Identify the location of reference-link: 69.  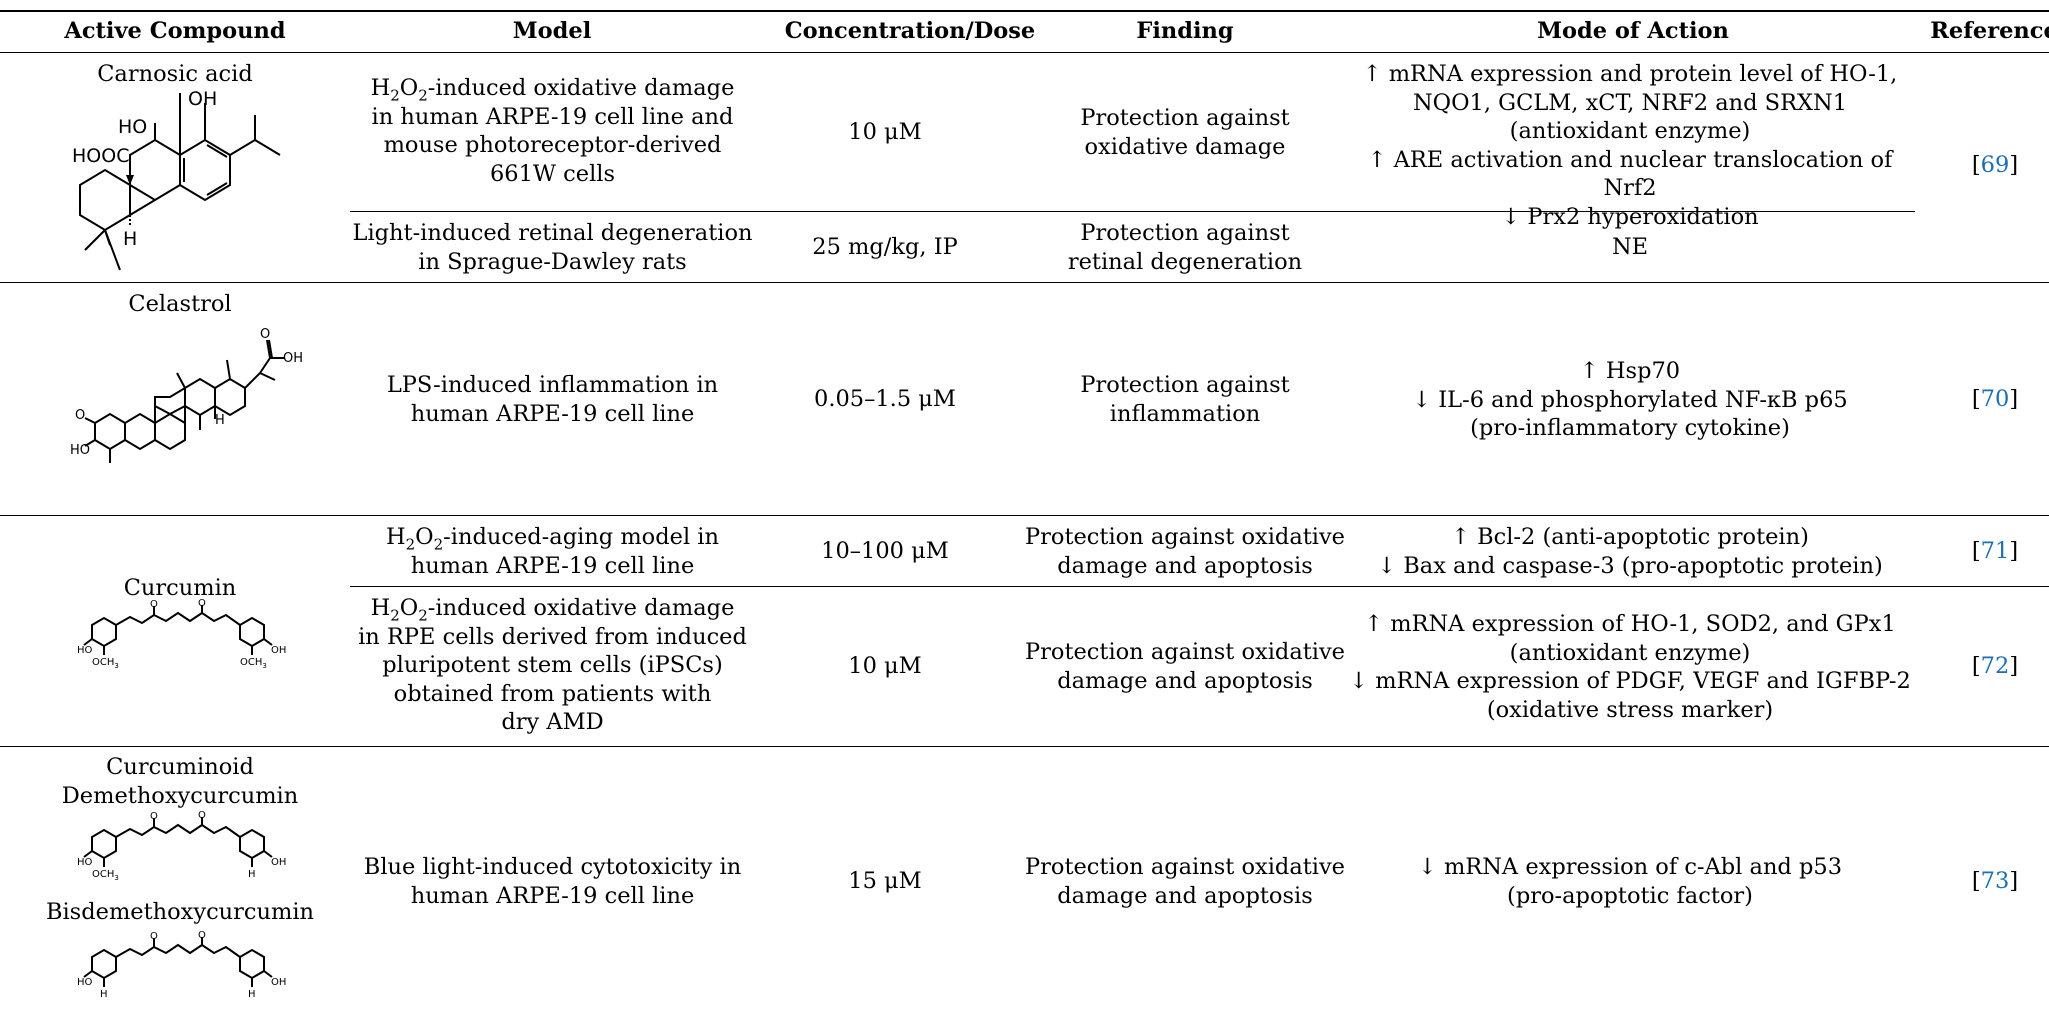
(1995, 165).